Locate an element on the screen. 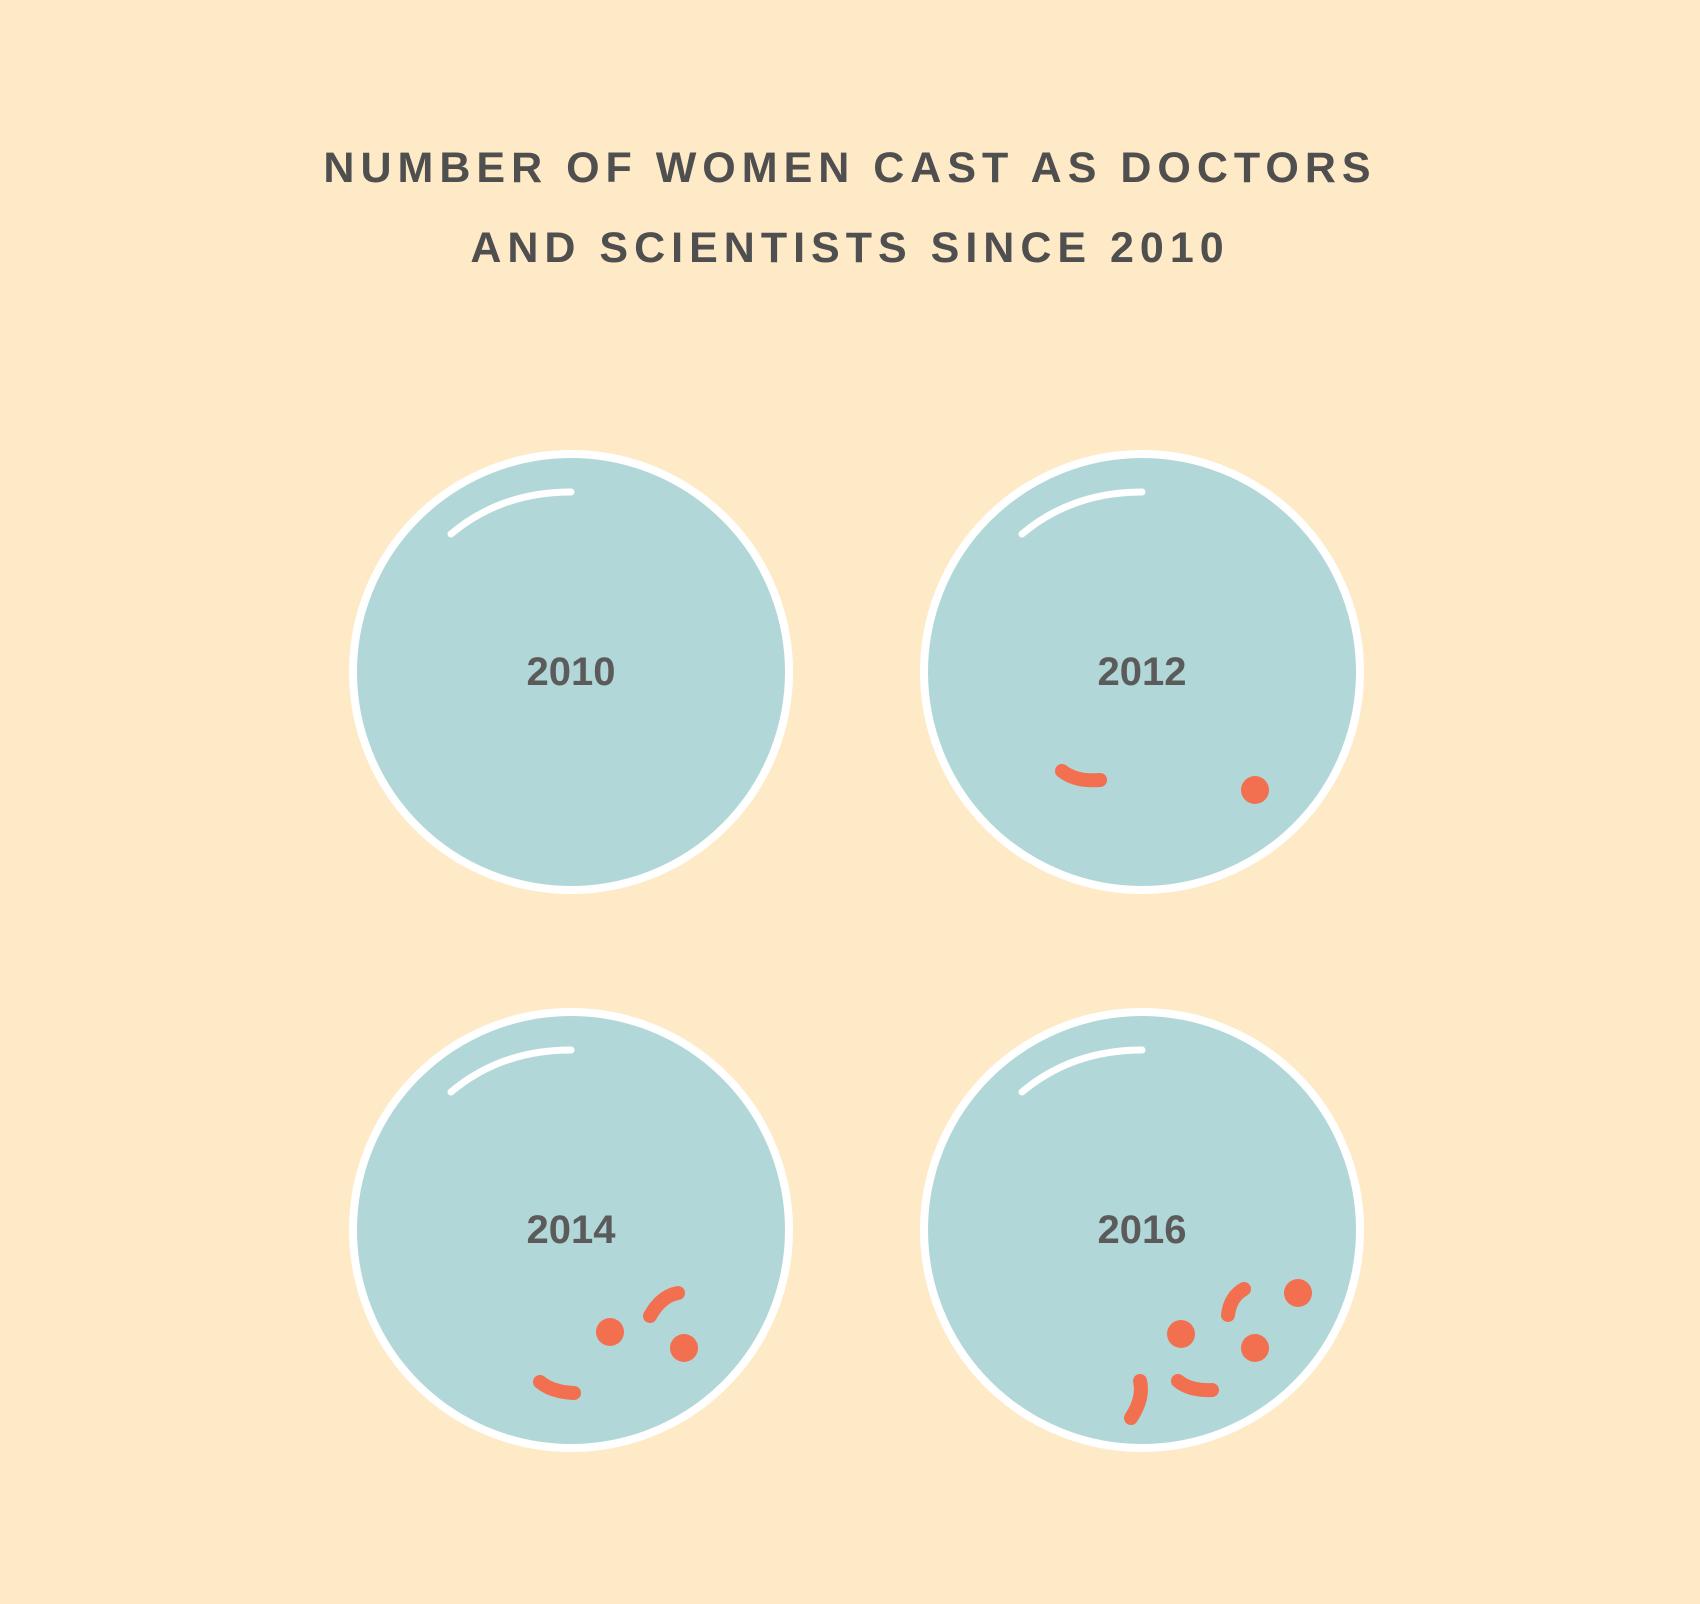  petri-dish-2010: 2010 is located at coordinates (571, 672).